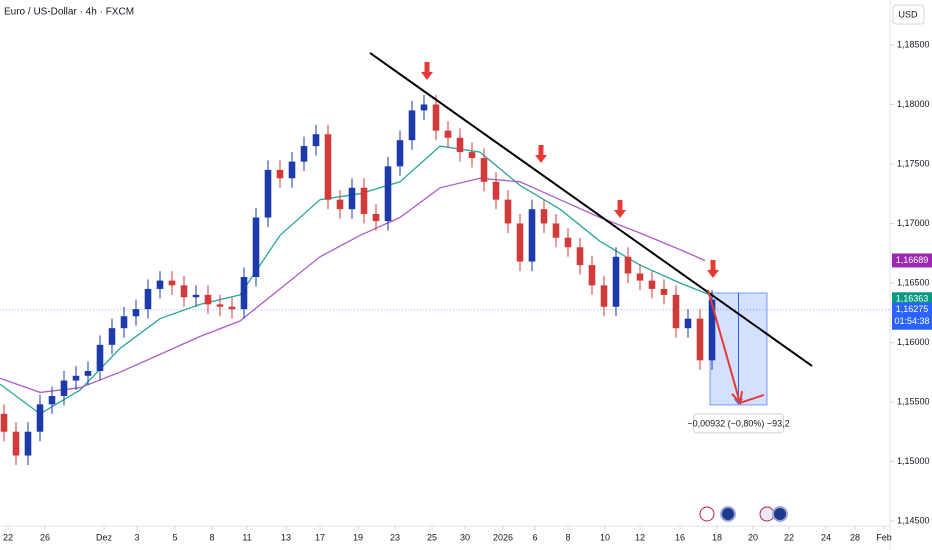 This screenshot has width=932, height=550. What do you see at coordinates (912, 309) in the screenshot?
I see `price-label: 1,16275` at bounding box center [912, 309].